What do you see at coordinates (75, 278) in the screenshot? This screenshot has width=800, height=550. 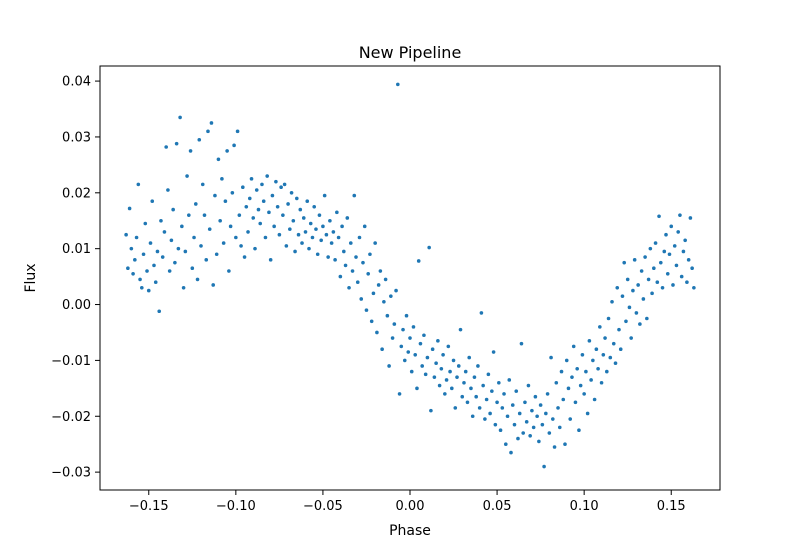 I see `y-axis: −0.03 −0.02 −0.01 0.00 0.01 0.02 0.03 0.04` at bounding box center [75, 278].